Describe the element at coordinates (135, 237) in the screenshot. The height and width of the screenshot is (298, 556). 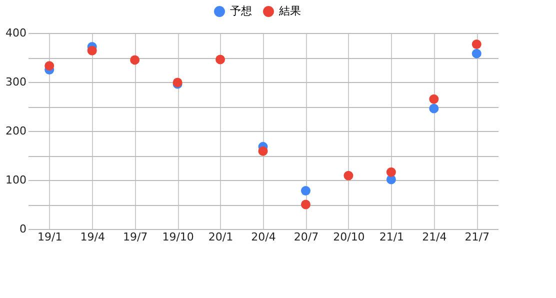
I see `x-tick-label: 19/7` at that location.